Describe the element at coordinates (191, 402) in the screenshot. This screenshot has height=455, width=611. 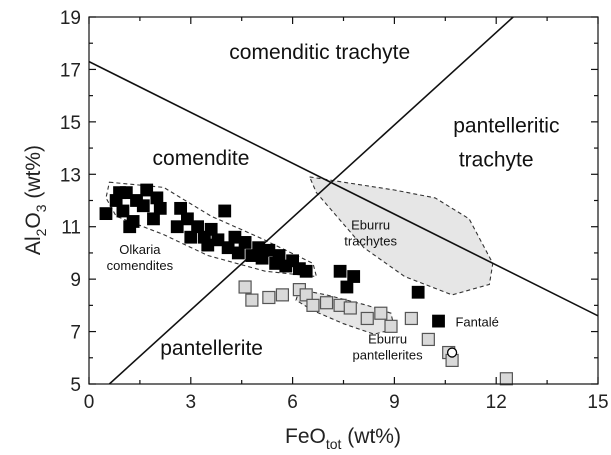
I see `x-tick-label-1: 3` at that location.